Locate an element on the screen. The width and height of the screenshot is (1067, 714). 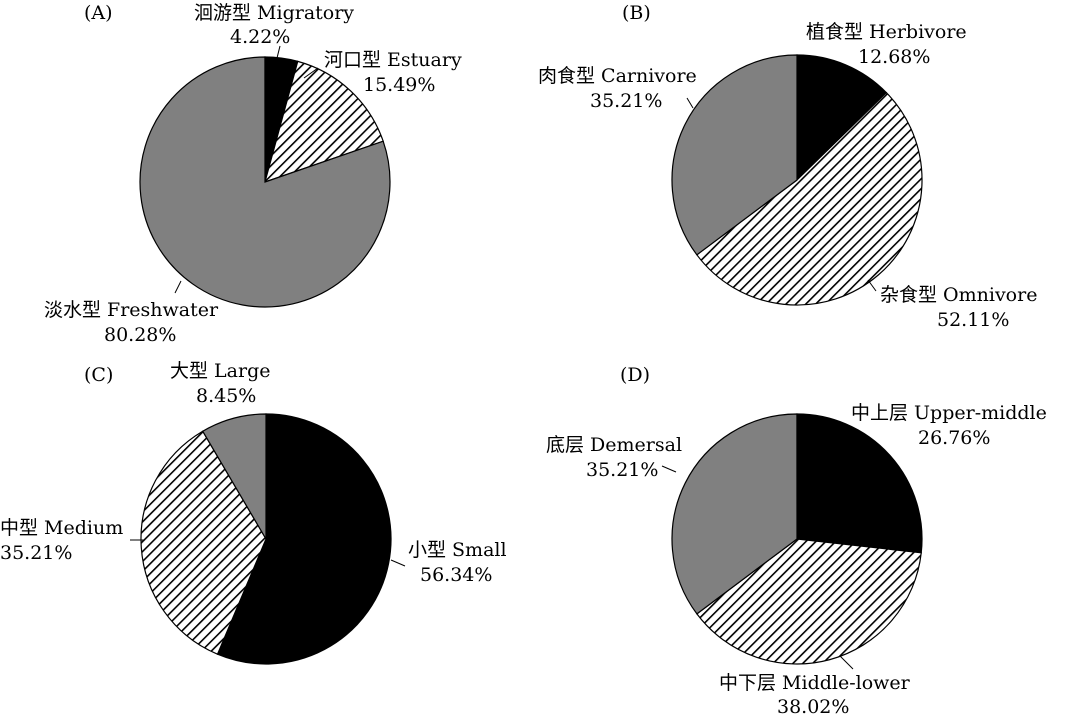
slice-label-b-carnivore: 肉食型 Carnivore 35.21% is located at coordinates (617, 88).